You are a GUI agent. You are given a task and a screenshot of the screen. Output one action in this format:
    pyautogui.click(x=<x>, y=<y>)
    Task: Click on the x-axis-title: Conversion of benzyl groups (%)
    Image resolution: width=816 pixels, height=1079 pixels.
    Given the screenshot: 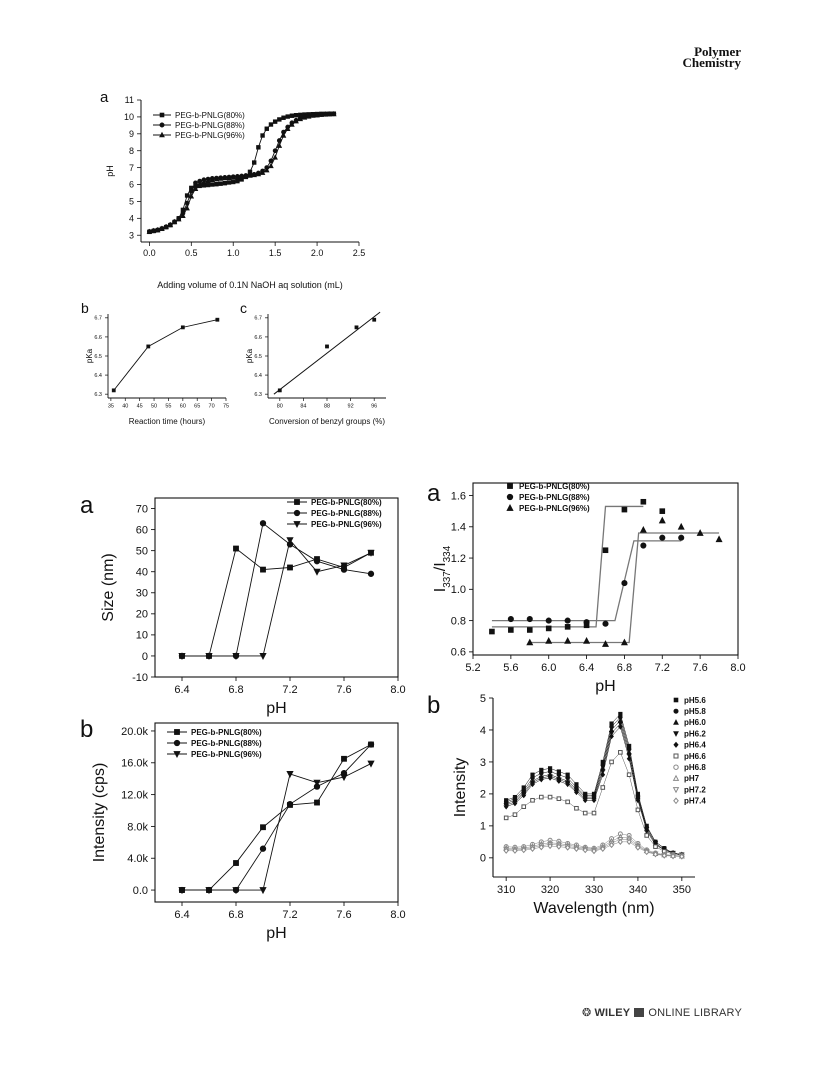 What is the action you would take?
    pyautogui.click(x=327, y=421)
    